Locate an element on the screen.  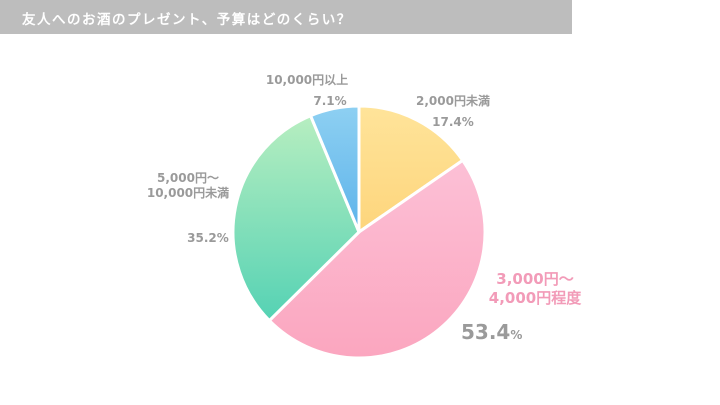
label-3000-4000-pct: 53.4% is located at coordinates (491, 332).